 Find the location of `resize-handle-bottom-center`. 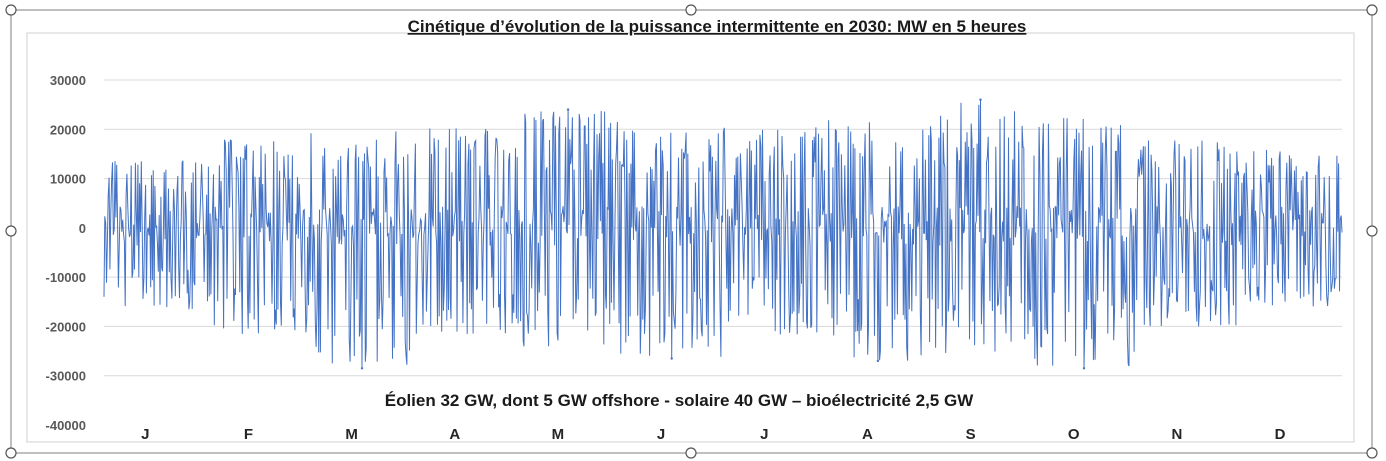

resize-handle-bottom-center is located at coordinates (691, 453).